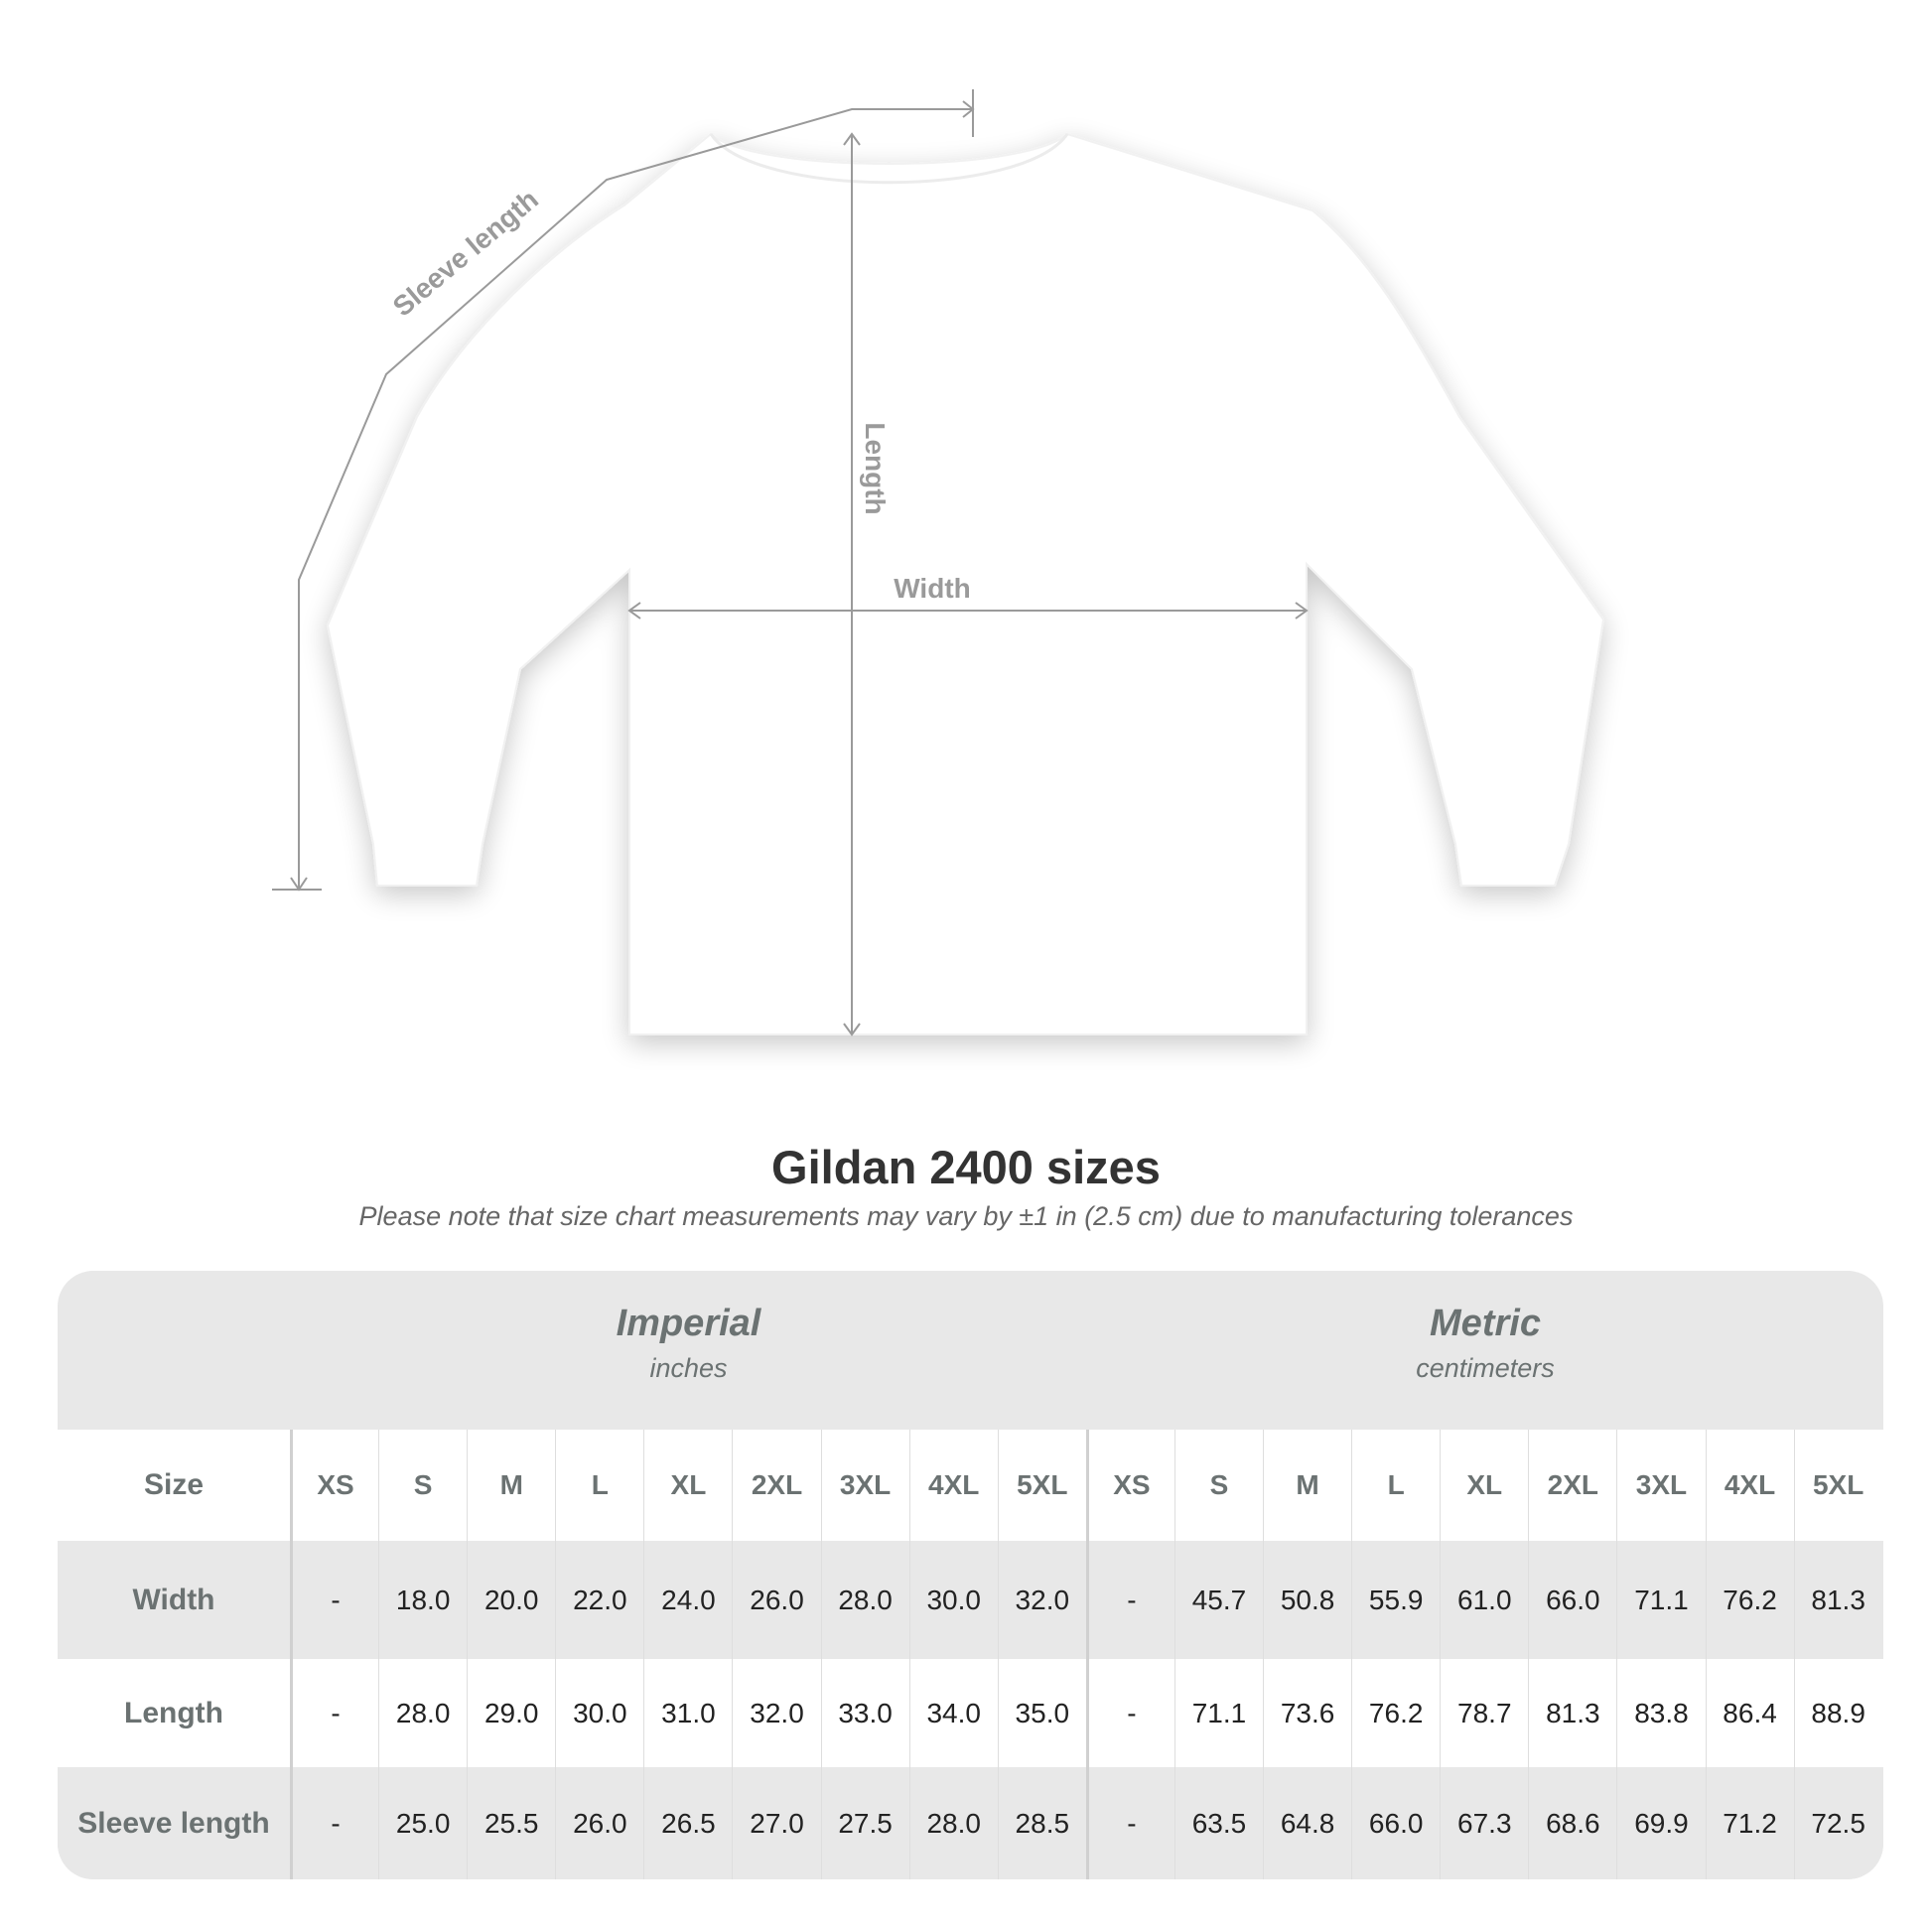 This screenshot has width=1932, height=1932. What do you see at coordinates (1484, 1600) in the screenshot?
I see `metric-value: 61.0` at bounding box center [1484, 1600].